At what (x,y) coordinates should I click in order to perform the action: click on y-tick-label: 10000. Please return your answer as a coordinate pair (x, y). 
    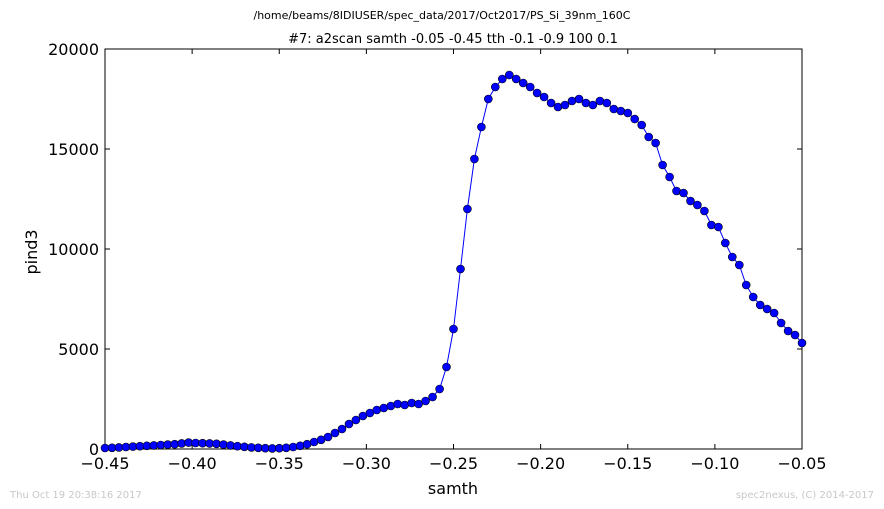
    Looking at the image, I should click on (73, 249).